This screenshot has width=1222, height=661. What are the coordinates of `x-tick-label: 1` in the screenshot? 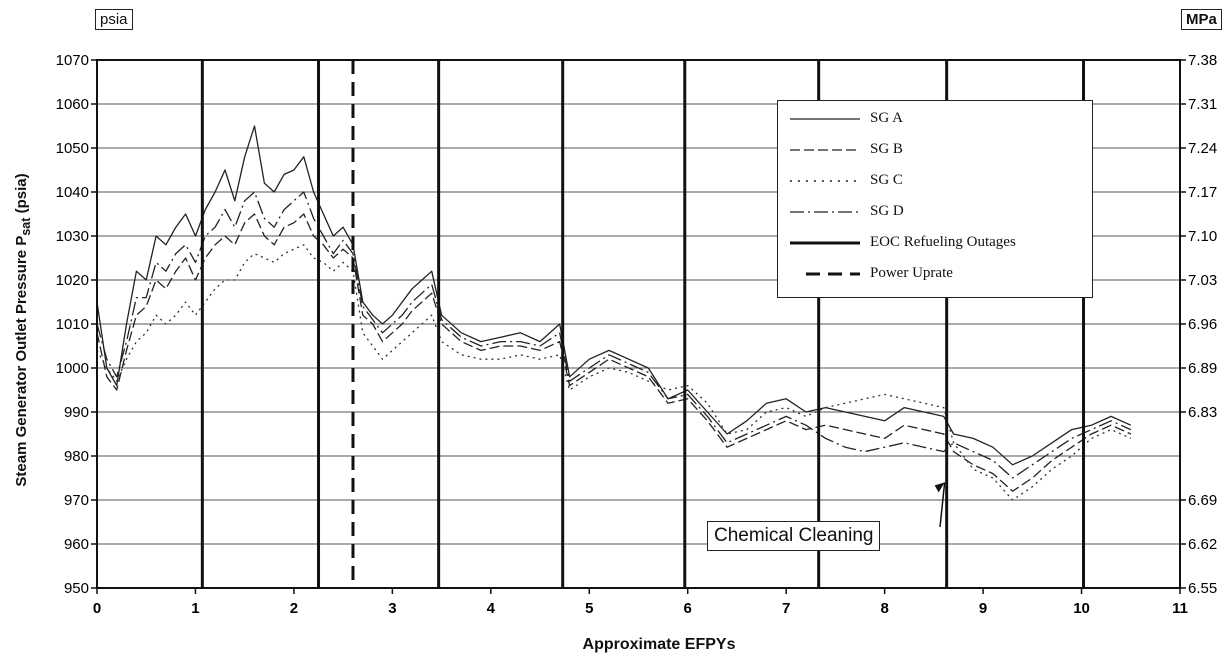 It's located at (195, 608).